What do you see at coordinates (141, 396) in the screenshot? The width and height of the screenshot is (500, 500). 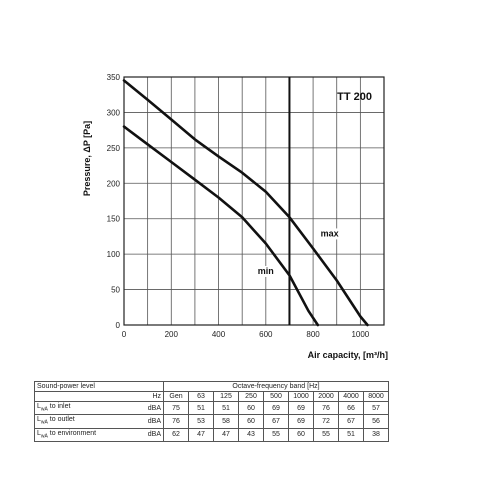 I see `hz-label: Hz` at bounding box center [141, 396].